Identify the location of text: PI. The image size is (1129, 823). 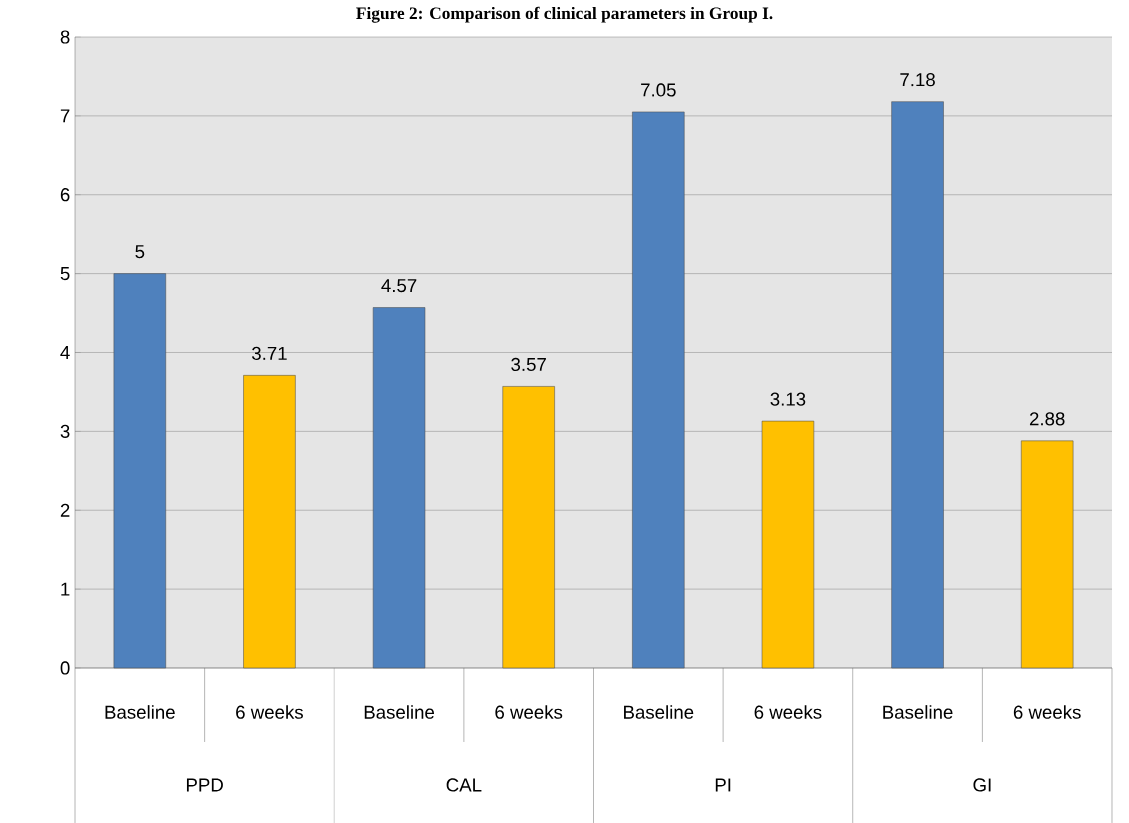
(723, 785).